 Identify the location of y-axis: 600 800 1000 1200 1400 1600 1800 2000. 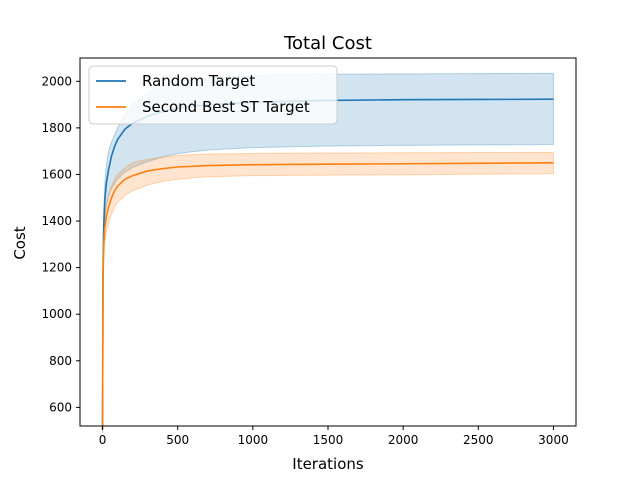
(60, 244).